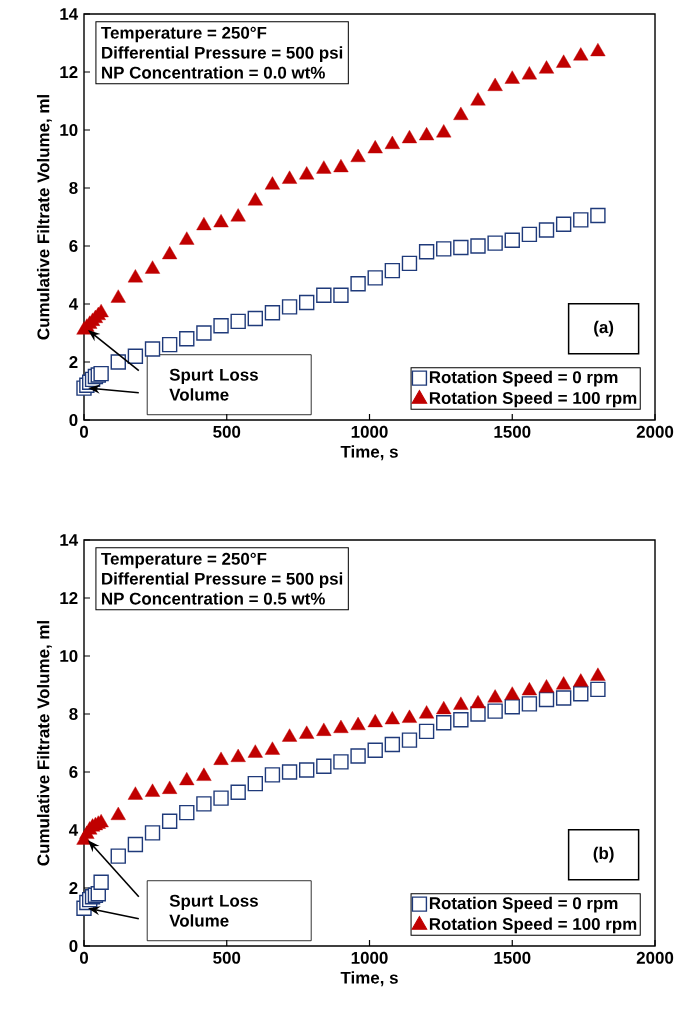 This screenshot has width=679, height=1014. Describe the element at coordinates (603, 854) in the screenshot. I see `annotation: (b)` at that location.